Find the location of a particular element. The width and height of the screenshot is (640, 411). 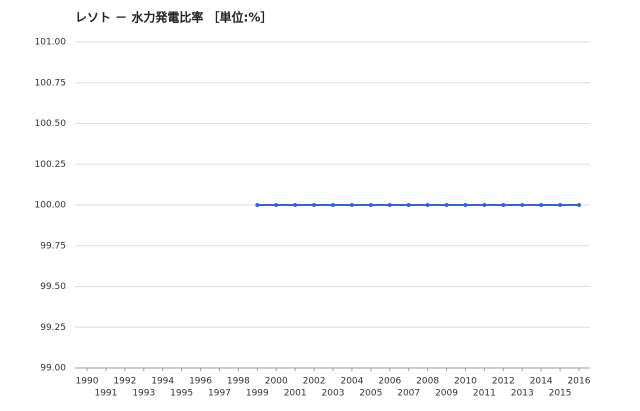

x-tick-label: 2002 is located at coordinates (314, 382).